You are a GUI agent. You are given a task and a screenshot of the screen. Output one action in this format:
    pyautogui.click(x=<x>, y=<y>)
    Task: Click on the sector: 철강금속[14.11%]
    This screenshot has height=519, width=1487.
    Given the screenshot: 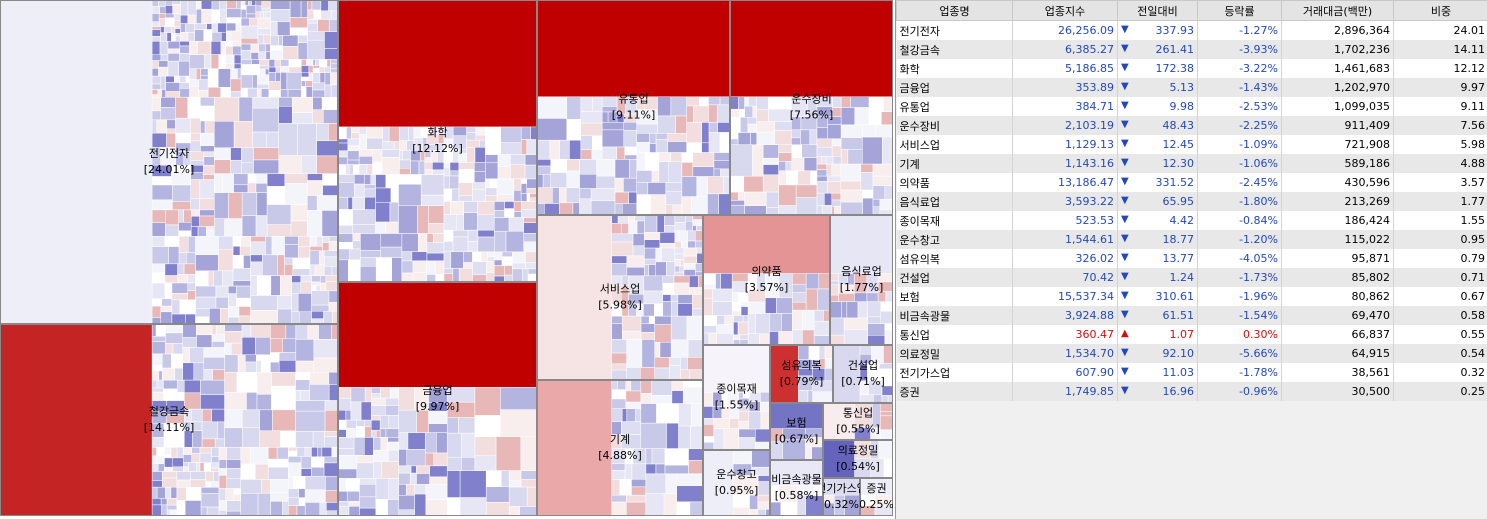 What is the action you would take?
    pyautogui.click(x=169, y=420)
    